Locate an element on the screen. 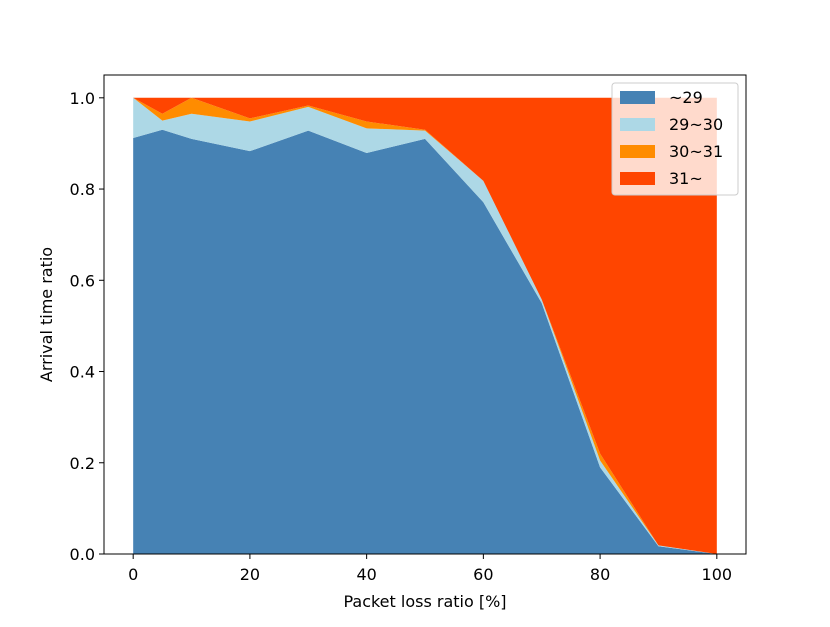 This screenshot has height=627, width=830. legend-label: ~29 is located at coordinates (686, 97).